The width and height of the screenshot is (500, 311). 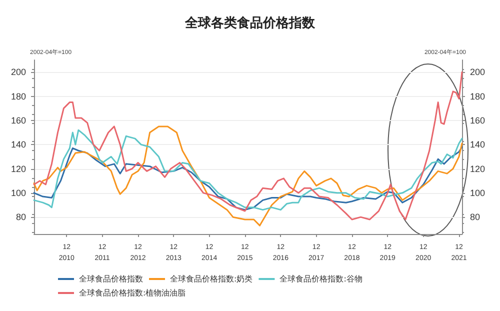 I want to click on y2-tick-label: 120, so click(x=478, y=169).